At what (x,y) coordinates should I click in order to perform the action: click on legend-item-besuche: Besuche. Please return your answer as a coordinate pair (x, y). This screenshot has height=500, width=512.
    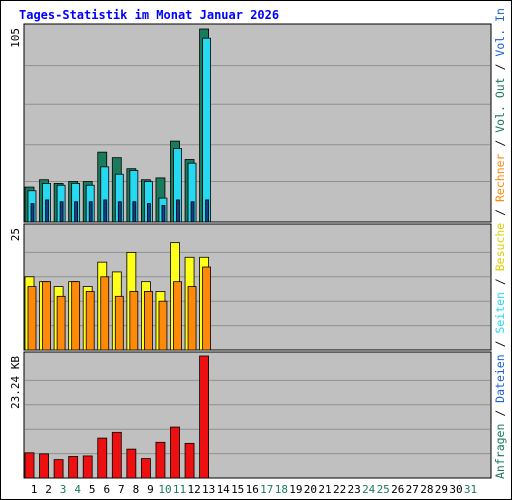
    Looking at the image, I should click on (500, 247).